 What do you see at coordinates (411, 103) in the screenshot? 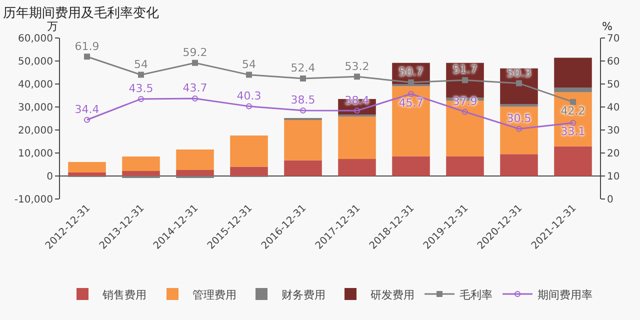
I see `data-label: 45.7` at bounding box center [411, 103].